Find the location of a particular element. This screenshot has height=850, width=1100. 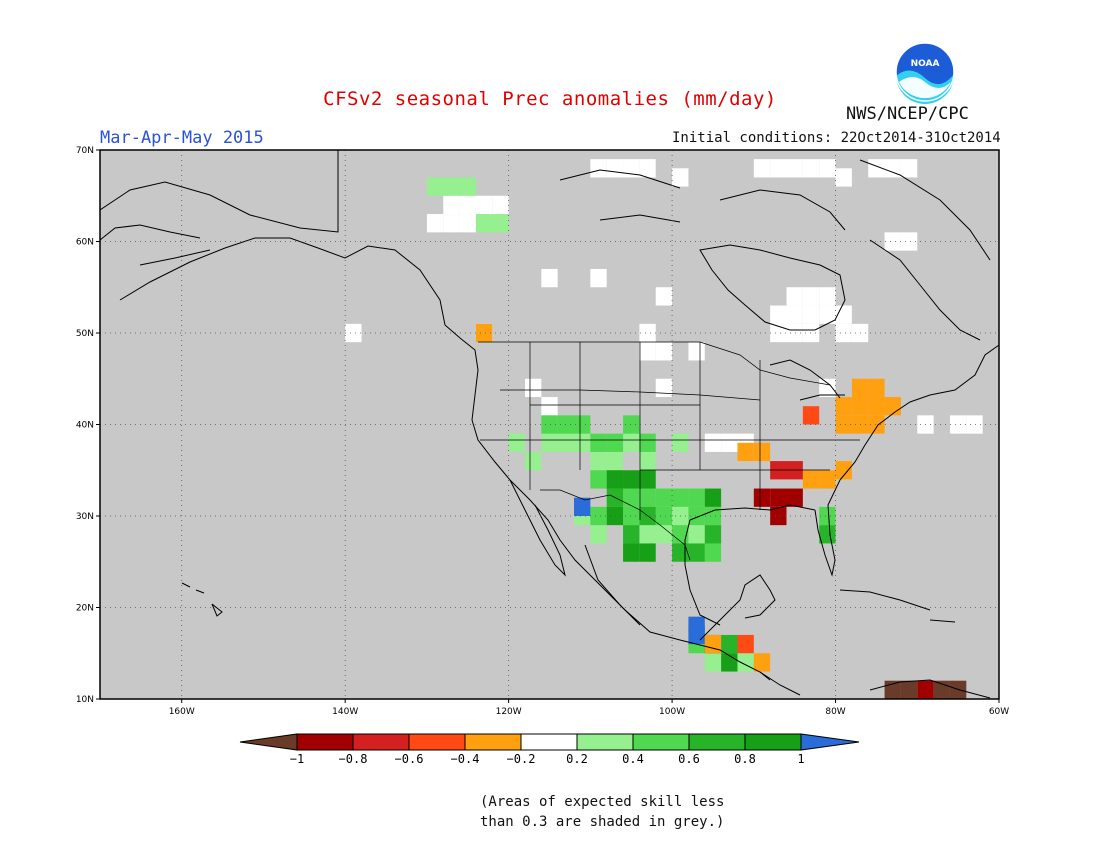

lon-tick-label: 60W is located at coordinates (999, 712).